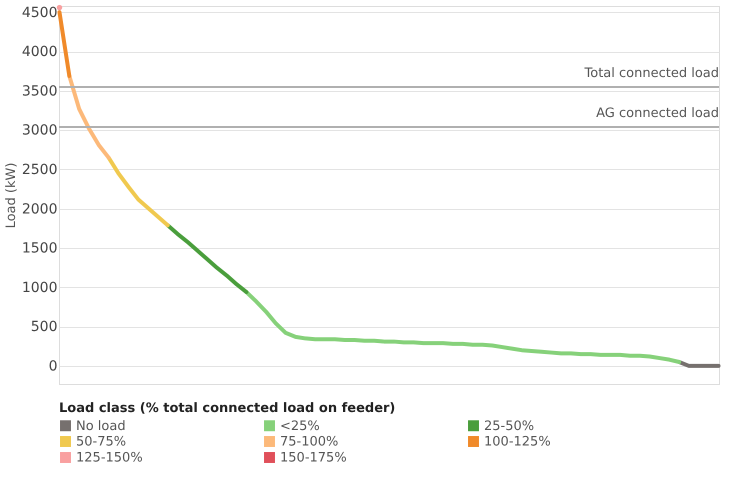  Describe the element at coordinates (40, 170) in the screenshot. I see `y-tick-label: 2500` at that location.